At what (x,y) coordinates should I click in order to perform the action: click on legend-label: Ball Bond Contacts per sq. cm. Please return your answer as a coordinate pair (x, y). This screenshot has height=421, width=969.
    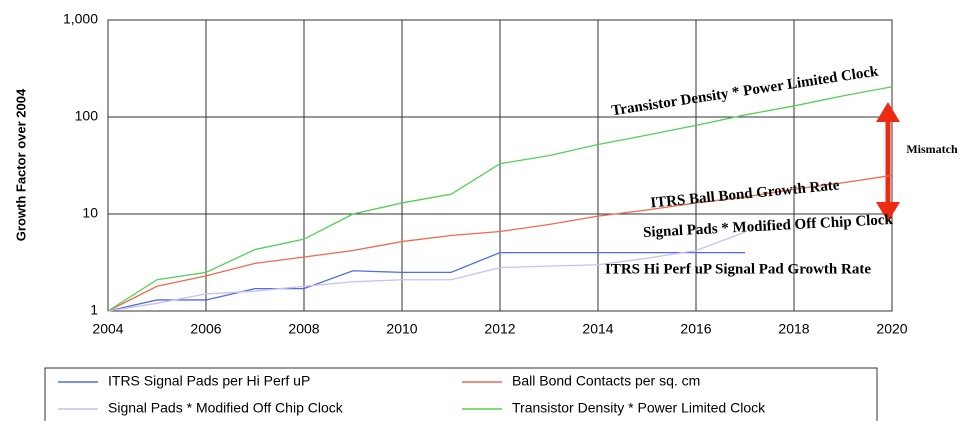
    Looking at the image, I should click on (606, 381).